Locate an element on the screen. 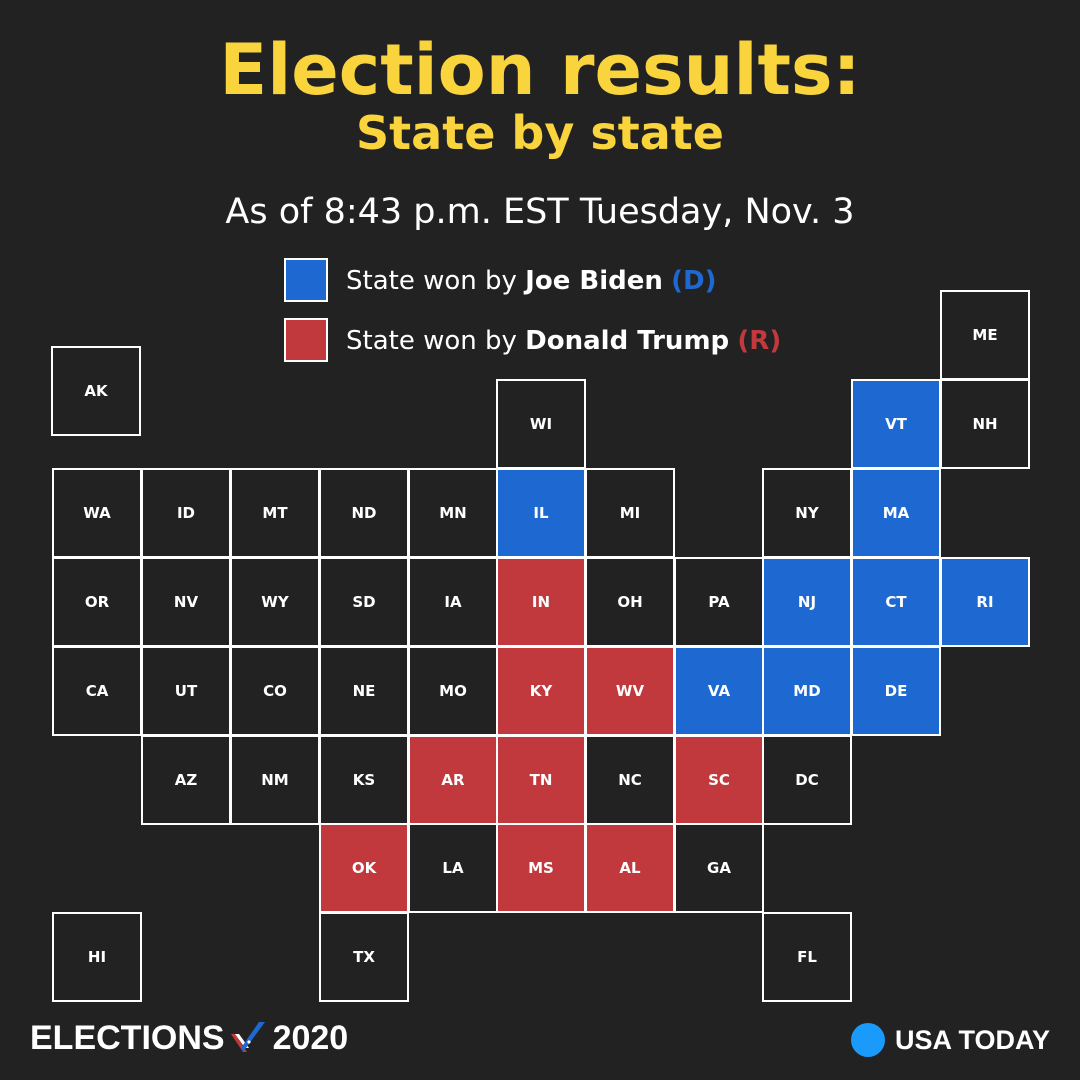 The width and height of the screenshot is (1080, 1080). state-label: GA is located at coordinates (719, 868).